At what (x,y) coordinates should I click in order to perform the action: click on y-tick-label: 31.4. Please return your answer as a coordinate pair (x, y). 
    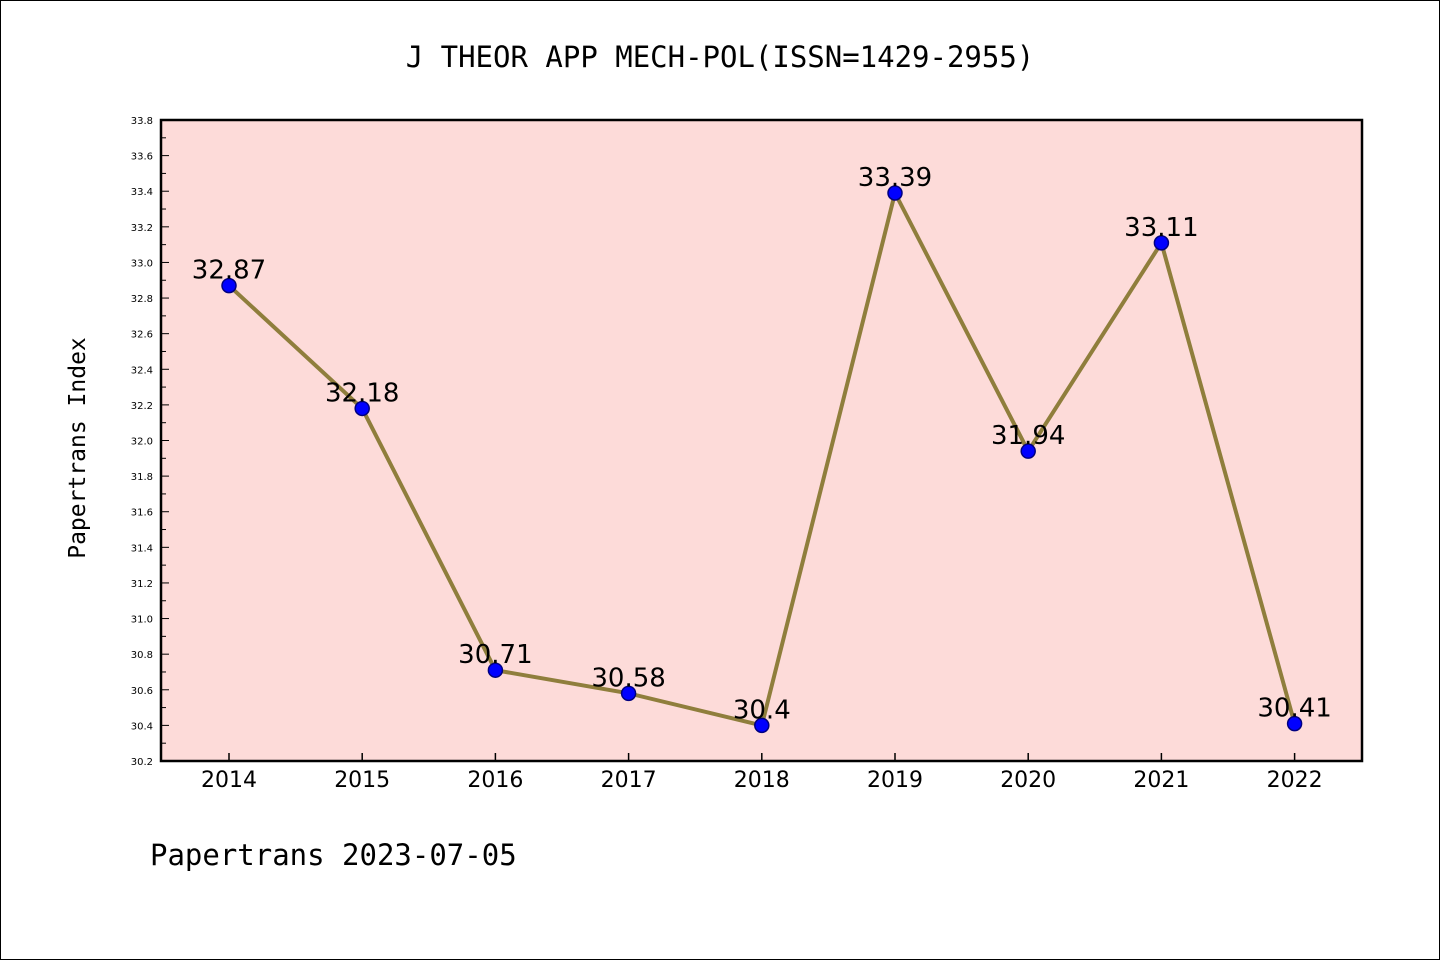
    Looking at the image, I should click on (142, 548).